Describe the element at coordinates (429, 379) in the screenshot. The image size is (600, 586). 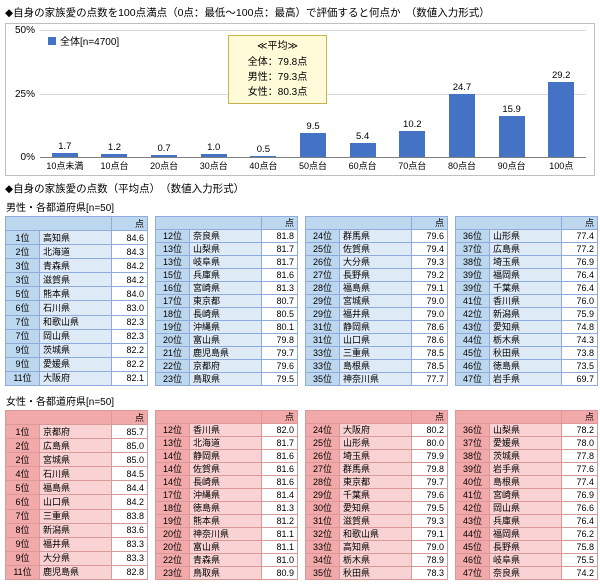
I see `score-cell: 77.7` at that location.